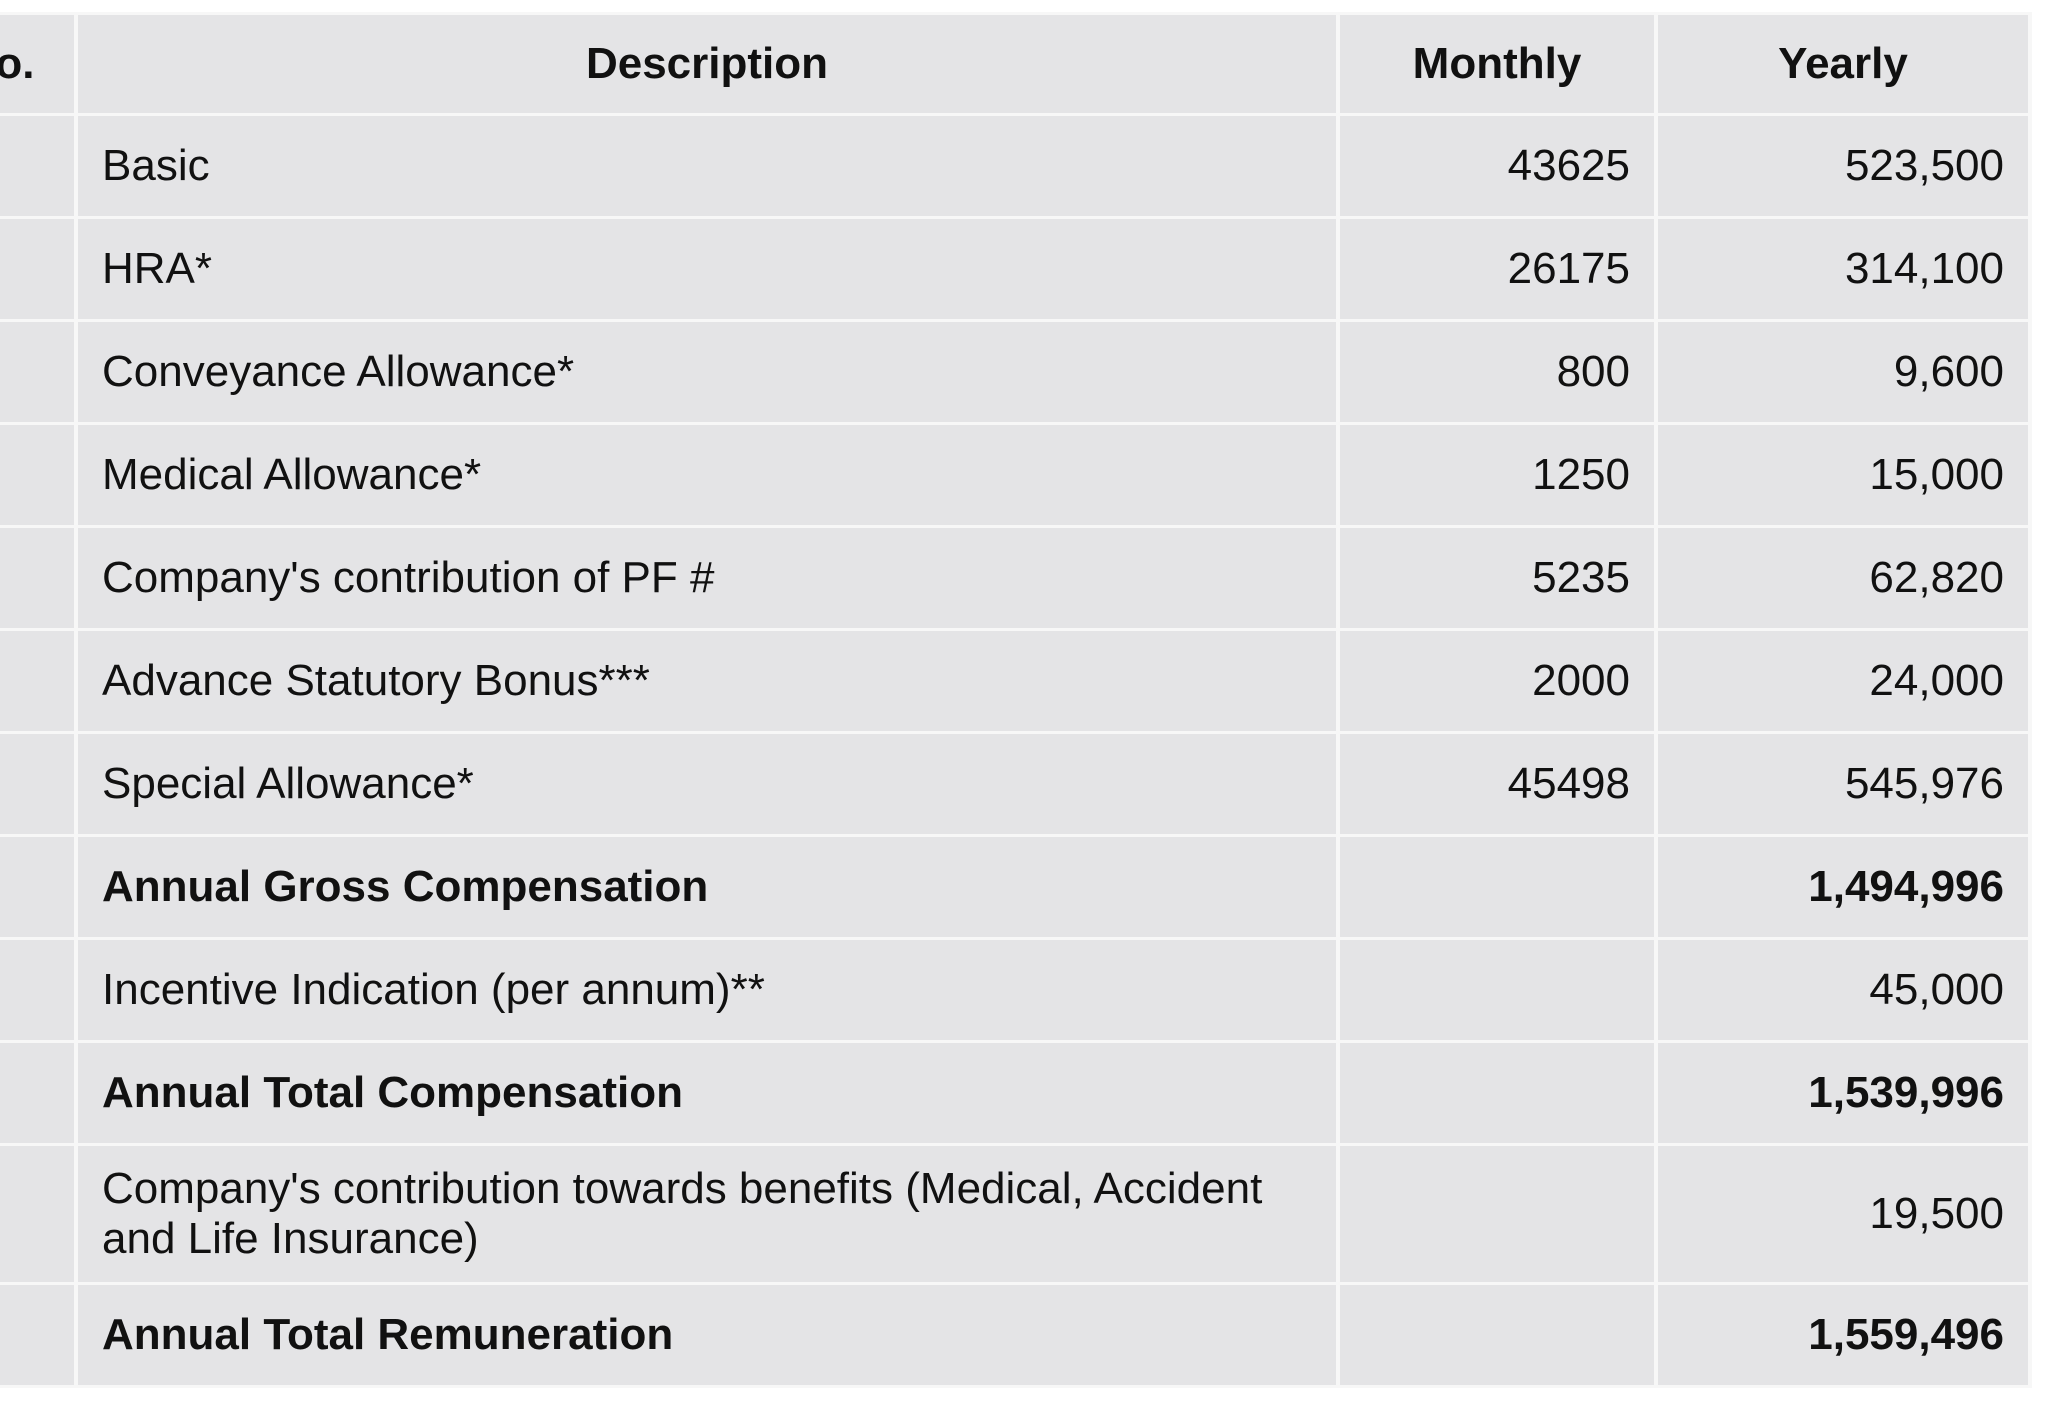 This screenshot has height=1405, width=2048. Describe the element at coordinates (1843, 681) in the screenshot. I see `yearly-cell: 24,000` at that location.